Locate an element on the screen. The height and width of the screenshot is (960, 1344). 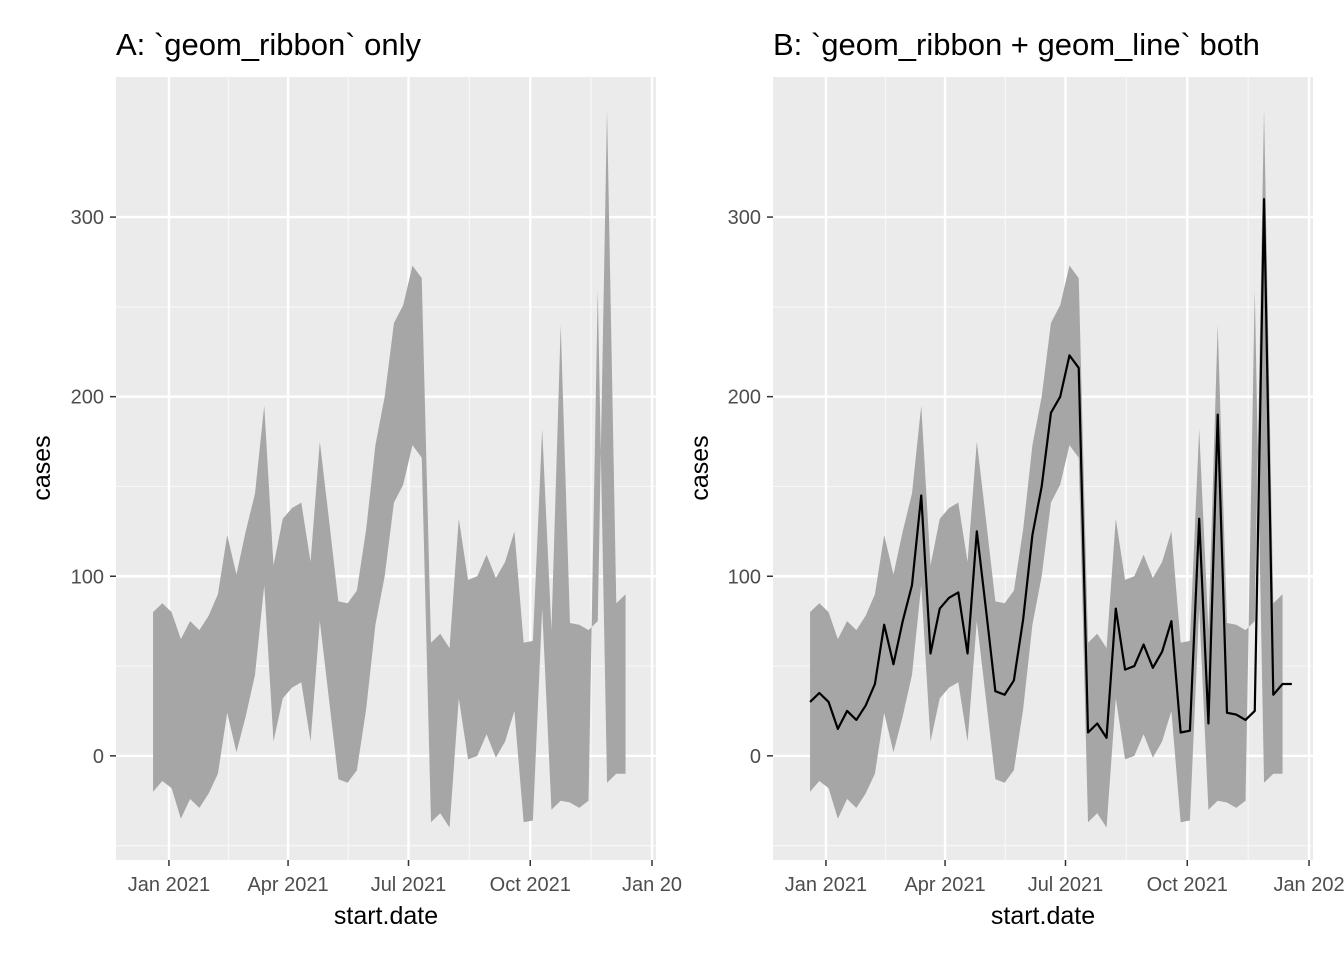
panel-b-y-axis-title: cases is located at coordinates (700, 467).